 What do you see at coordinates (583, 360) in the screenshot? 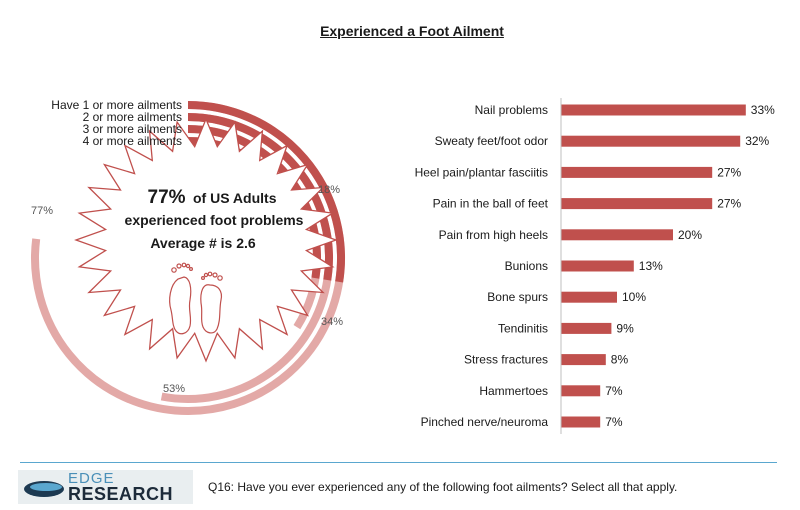
I see `bar-stress-fractures` at bounding box center [583, 360].